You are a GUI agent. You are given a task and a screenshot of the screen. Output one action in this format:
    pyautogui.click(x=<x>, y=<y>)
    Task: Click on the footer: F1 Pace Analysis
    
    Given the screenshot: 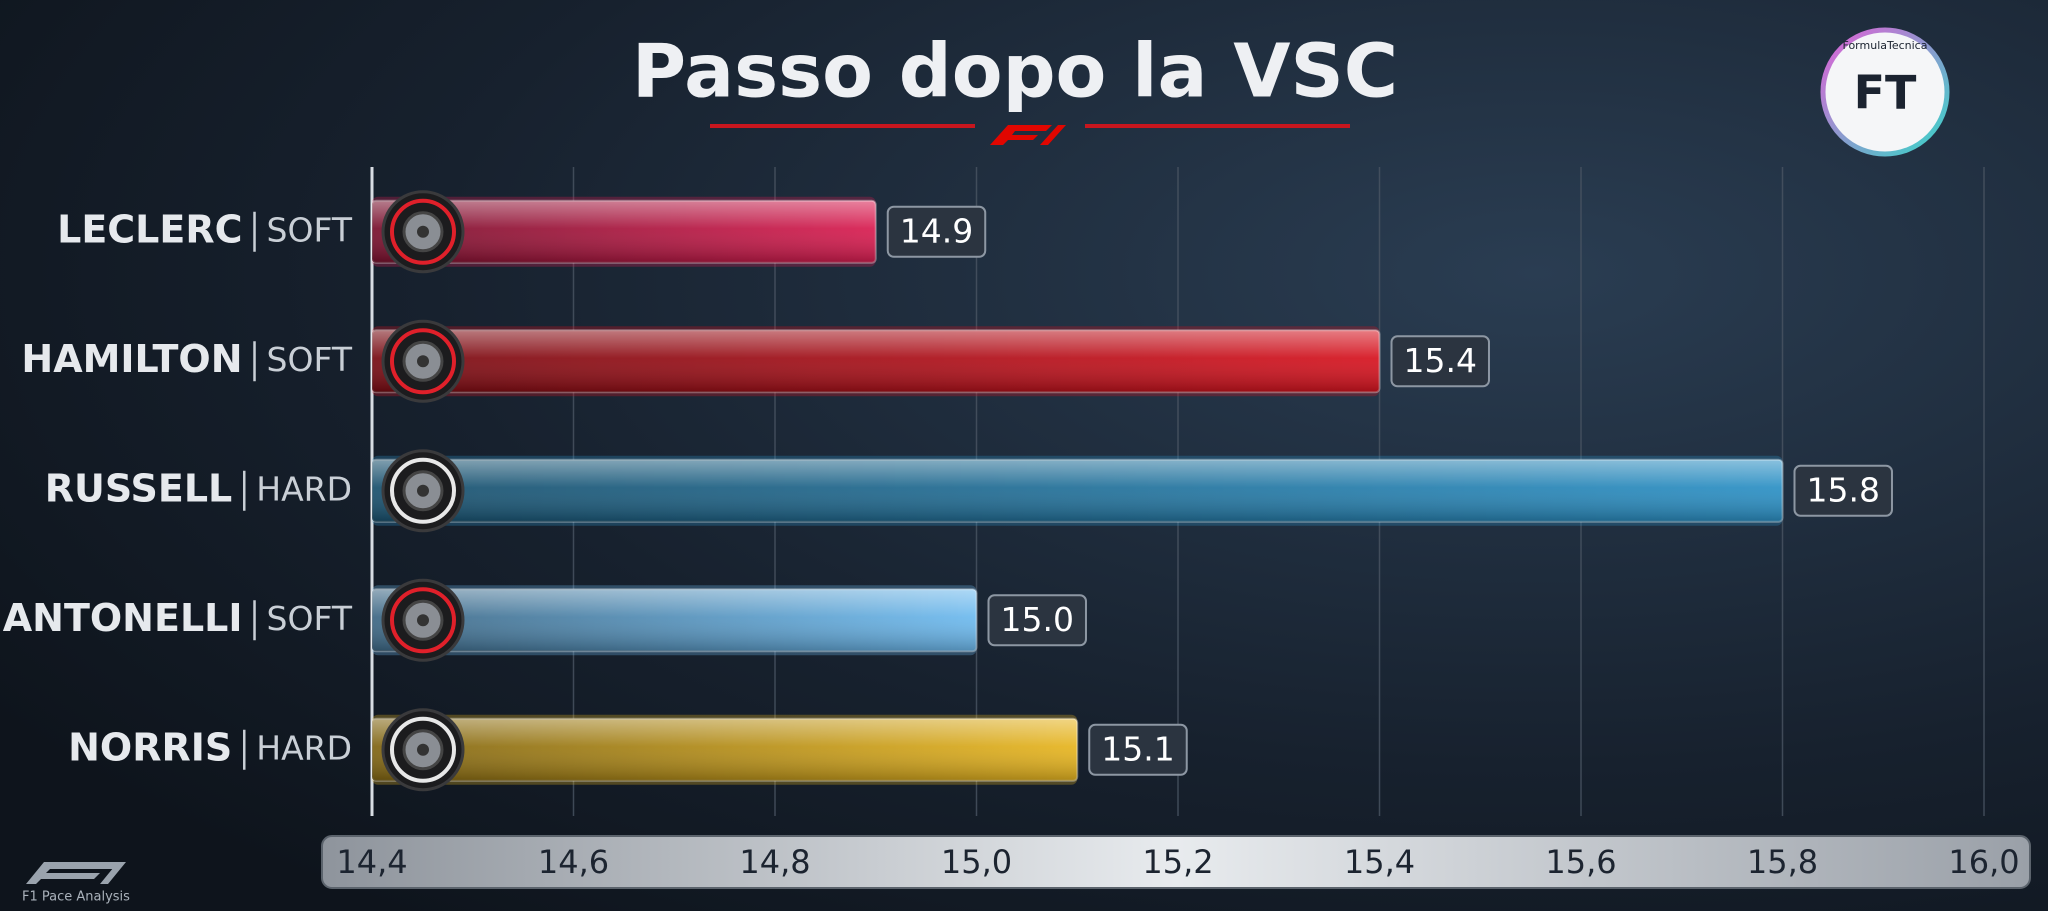 What is the action you would take?
    pyautogui.click(x=76, y=897)
    